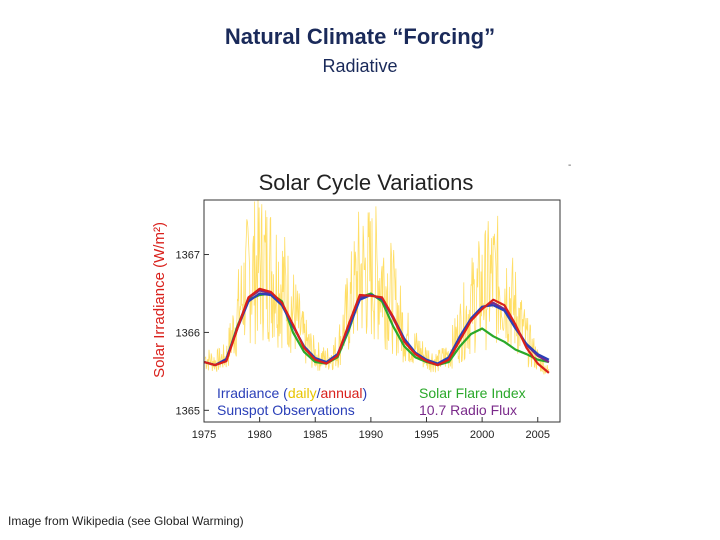 The height and width of the screenshot is (540, 720). I want to click on series-annual-line, so click(376, 330).